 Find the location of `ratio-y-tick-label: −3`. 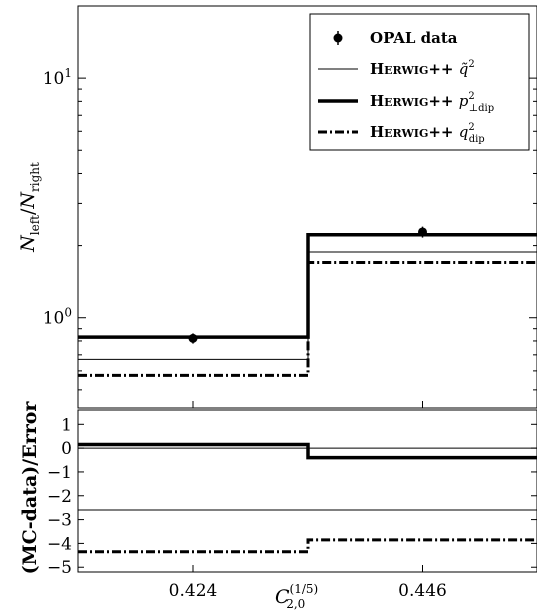

ratio-y-tick-label: −3 is located at coordinates (59, 521).